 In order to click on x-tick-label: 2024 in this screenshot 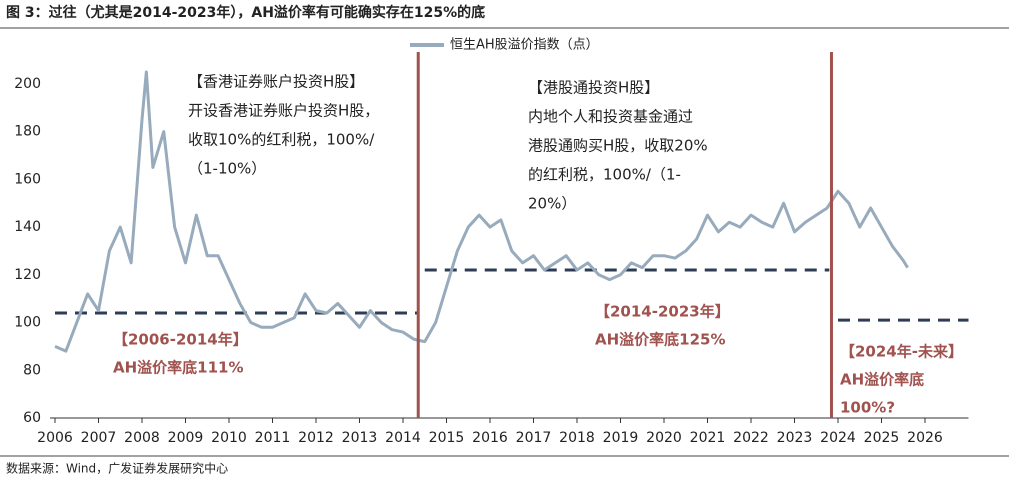, I will do `click(838, 438)`.